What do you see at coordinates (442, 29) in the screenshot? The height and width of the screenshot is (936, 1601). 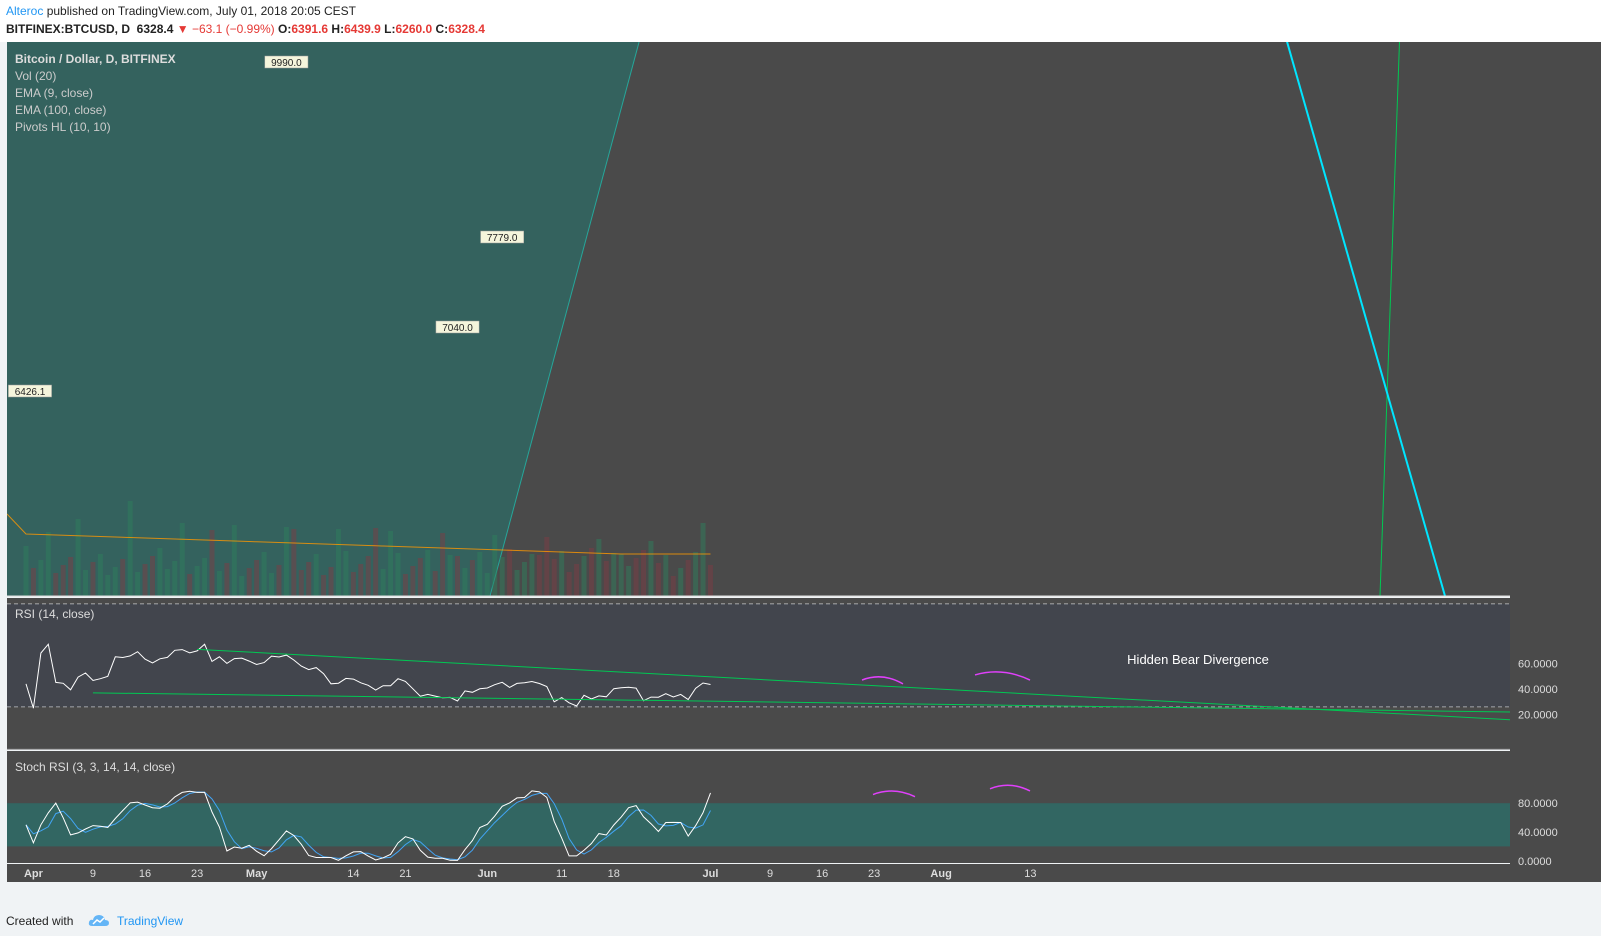 I see `close-label: C:` at bounding box center [442, 29].